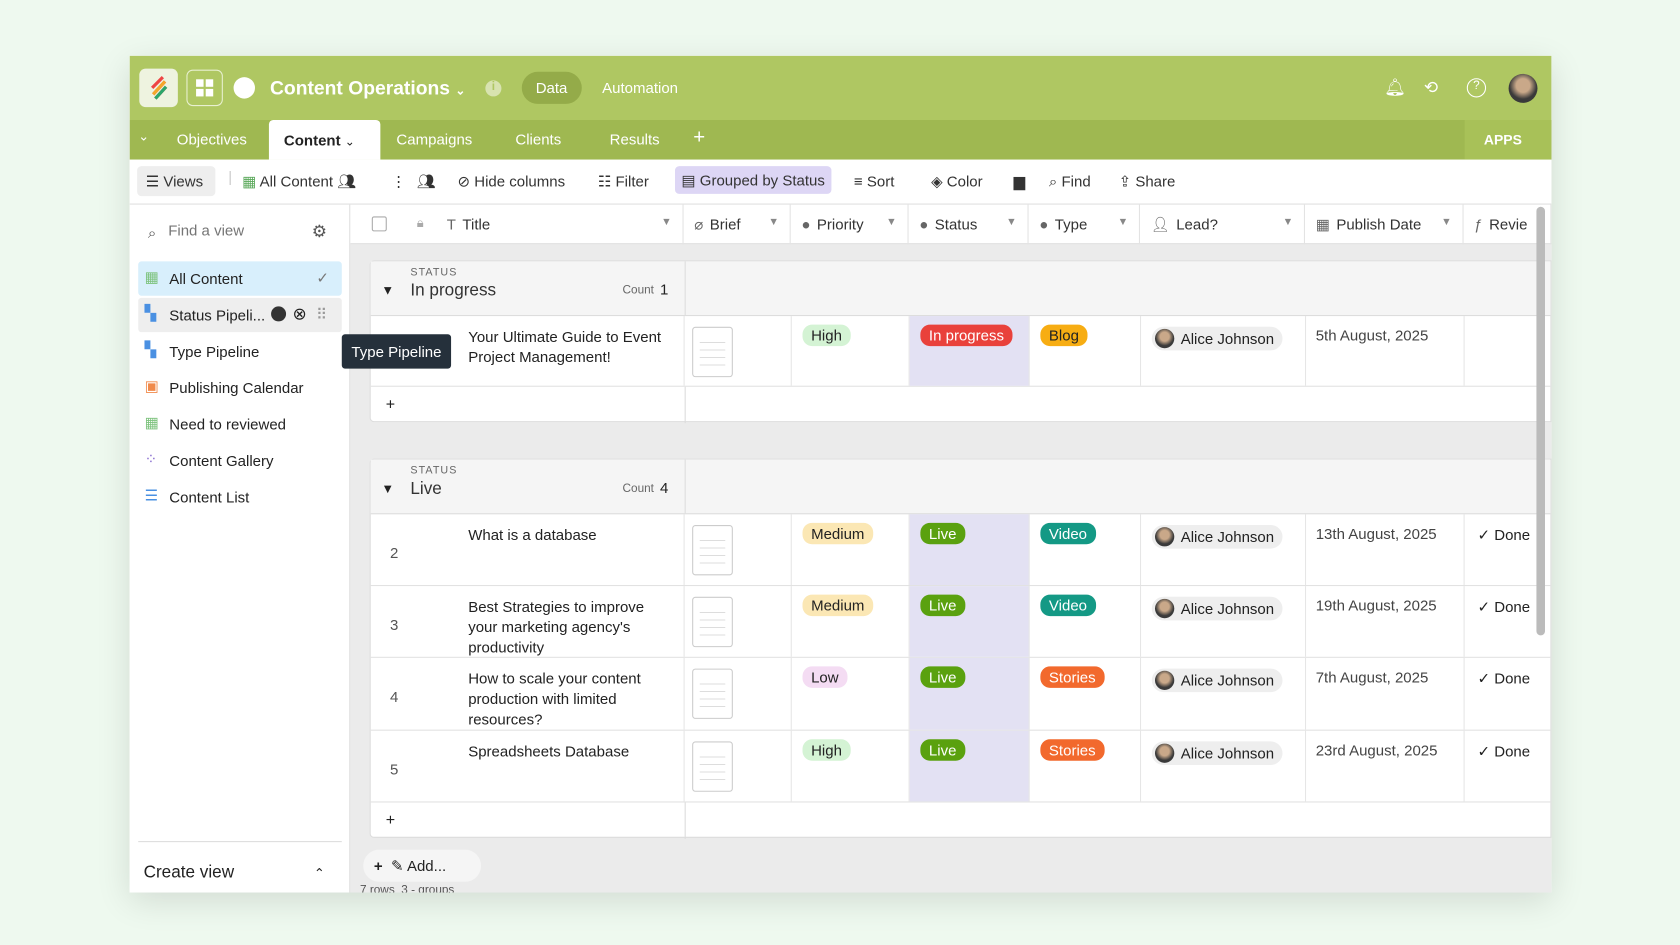  What do you see at coordinates (851, 693) in the screenshot?
I see `priority-cell: Low` at bounding box center [851, 693].